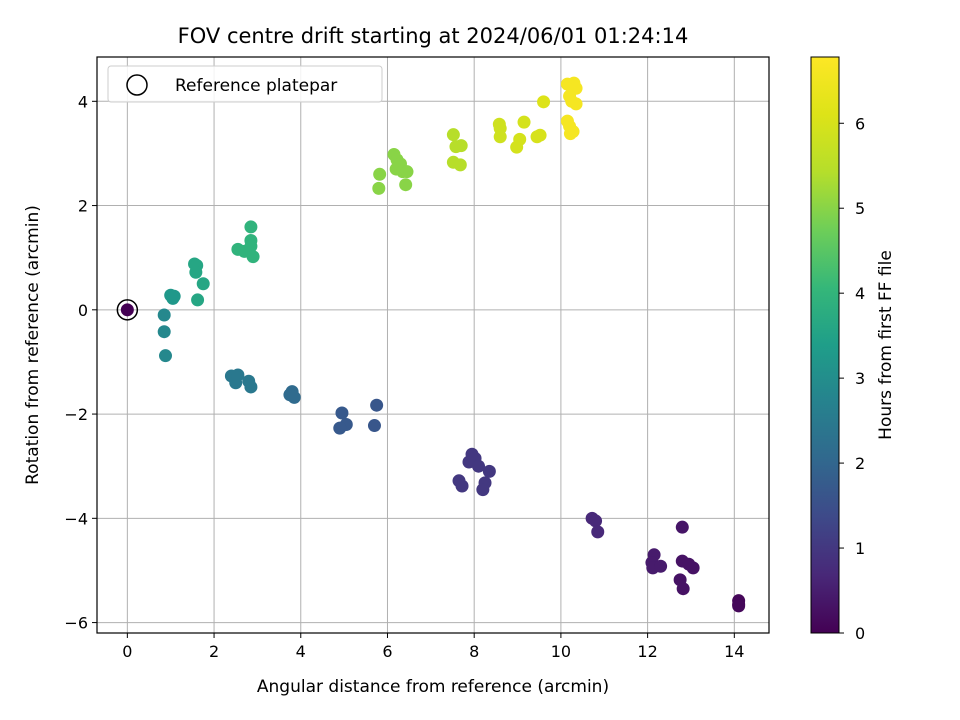 The width and height of the screenshot is (960, 720). I want to click on x-axis-label: Angular distance from reference (arcmin), so click(433, 687).